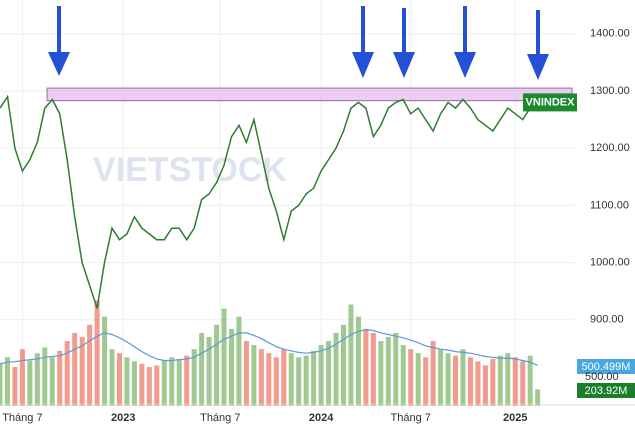  Describe the element at coordinates (610, 148) in the screenshot. I see `y-tick-label: 1200.00` at that location.